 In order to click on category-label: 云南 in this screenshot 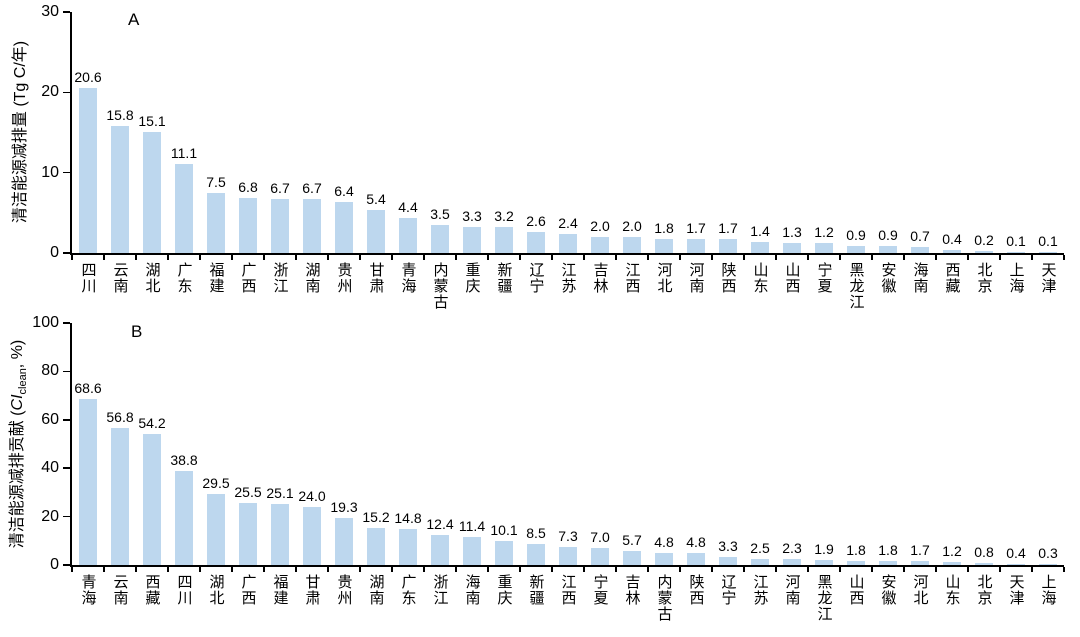, I will do `click(120, 278)`.